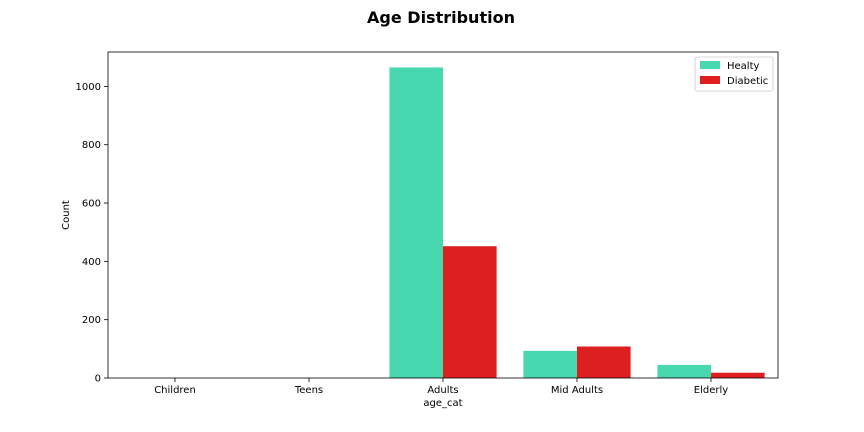 The width and height of the screenshot is (864, 432). I want to click on y-tick-label: 0, so click(98, 379).